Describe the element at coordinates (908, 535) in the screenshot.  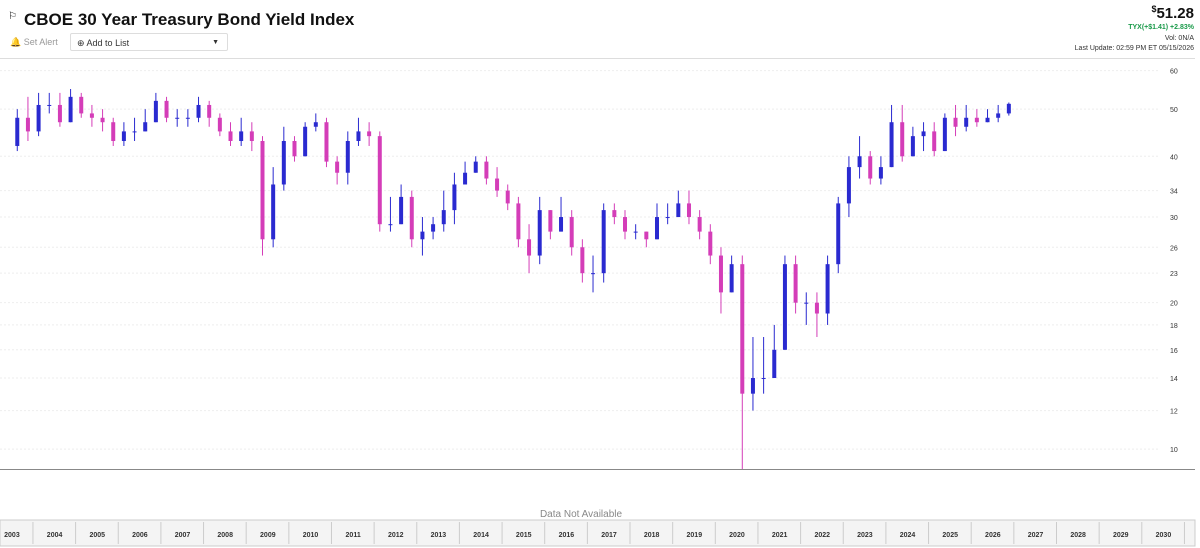
I see `x-tick-label: 2024` at that location.